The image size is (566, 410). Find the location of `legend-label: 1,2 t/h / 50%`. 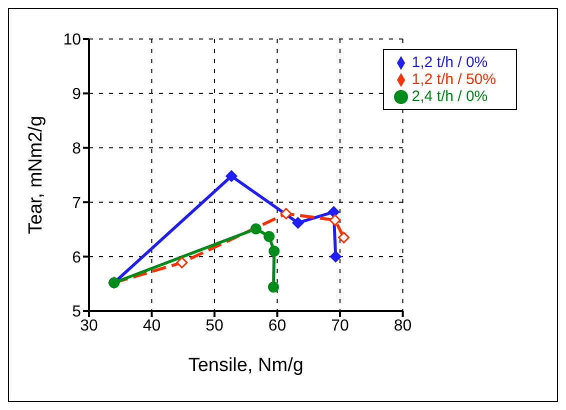

legend-label: 1,2 t/h / 50% is located at coordinates (454, 79).